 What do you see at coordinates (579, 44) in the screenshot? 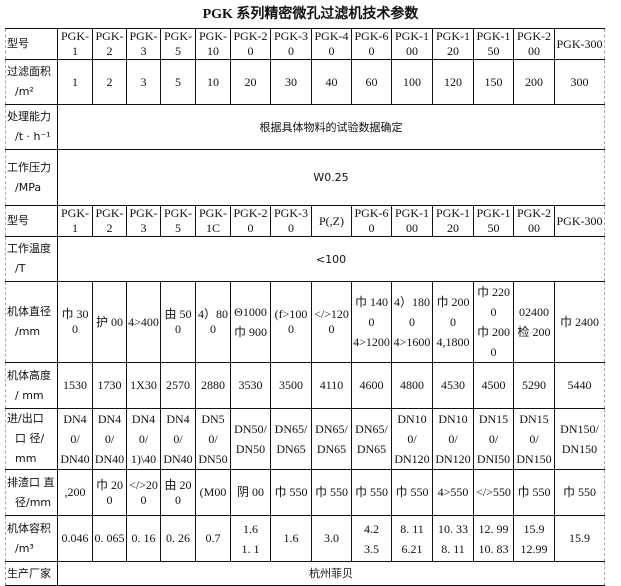
I see `value-cell: PGK-300` at bounding box center [579, 44].